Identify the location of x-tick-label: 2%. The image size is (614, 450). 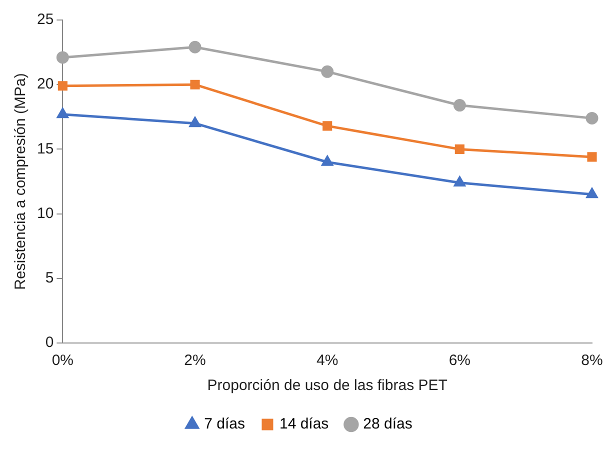
(195, 361).